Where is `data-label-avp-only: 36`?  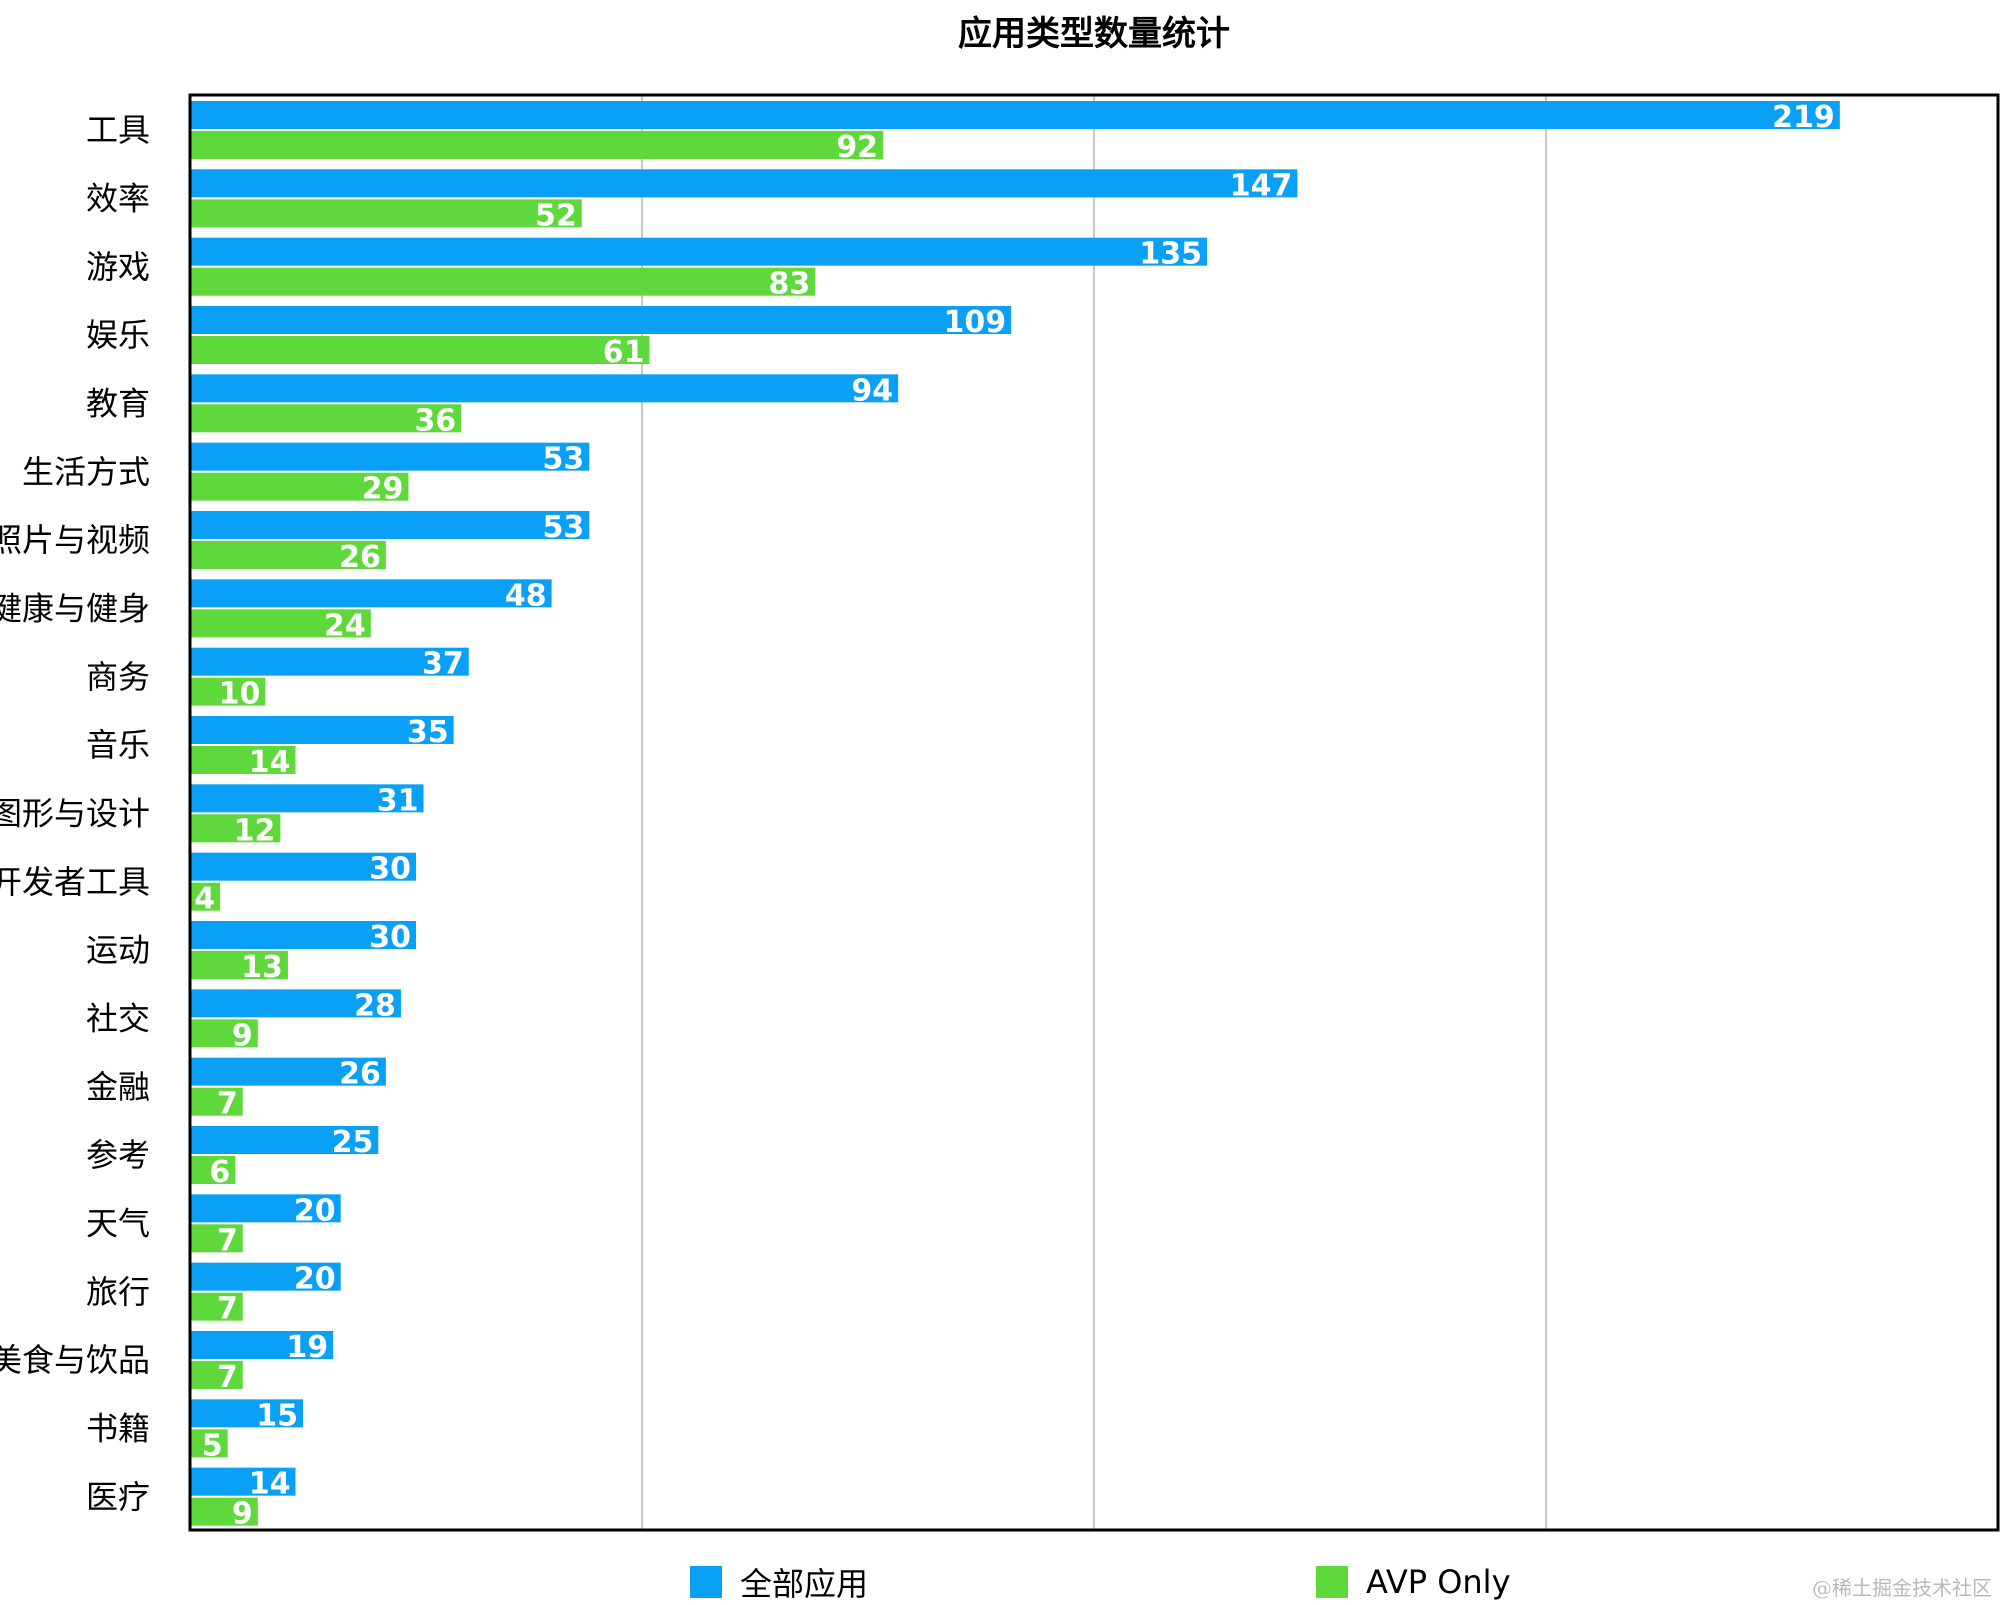
data-label-avp-only: 36 is located at coordinates (435, 420).